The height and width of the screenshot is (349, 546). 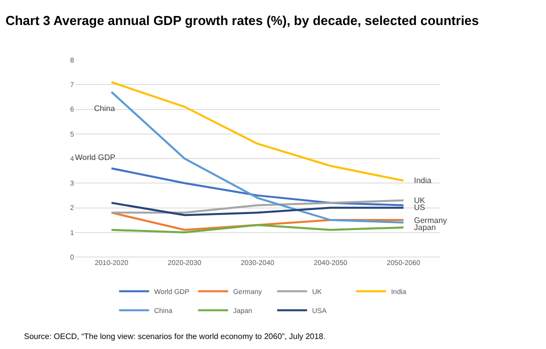 I want to click on annotation: World GDP, so click(x=95, y=157).